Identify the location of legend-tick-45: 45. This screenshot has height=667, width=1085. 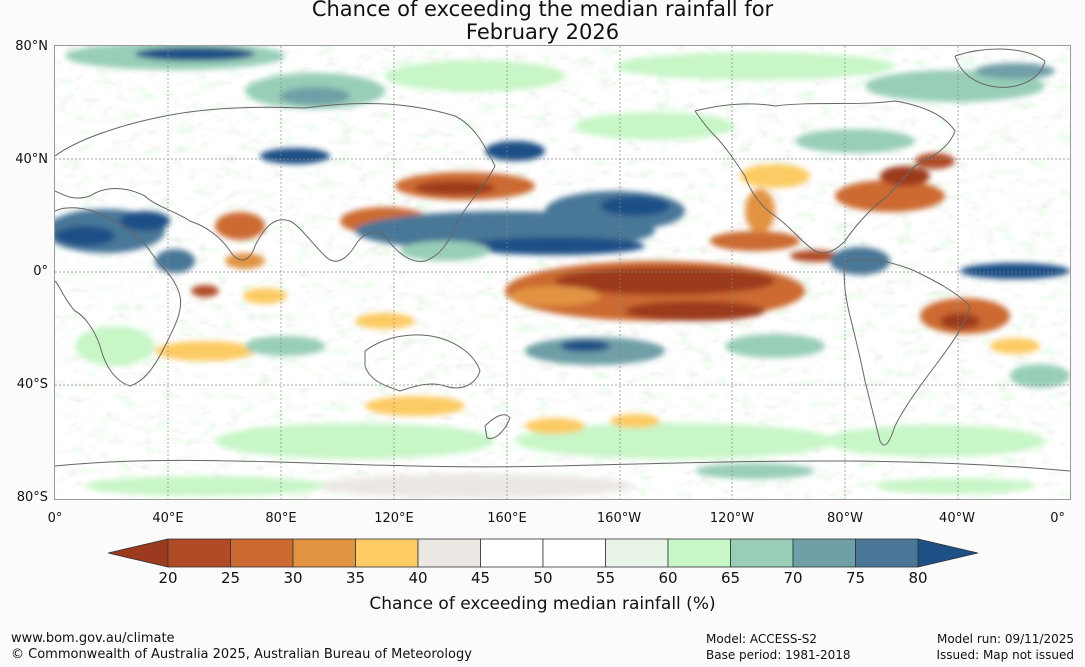
(480, 578).